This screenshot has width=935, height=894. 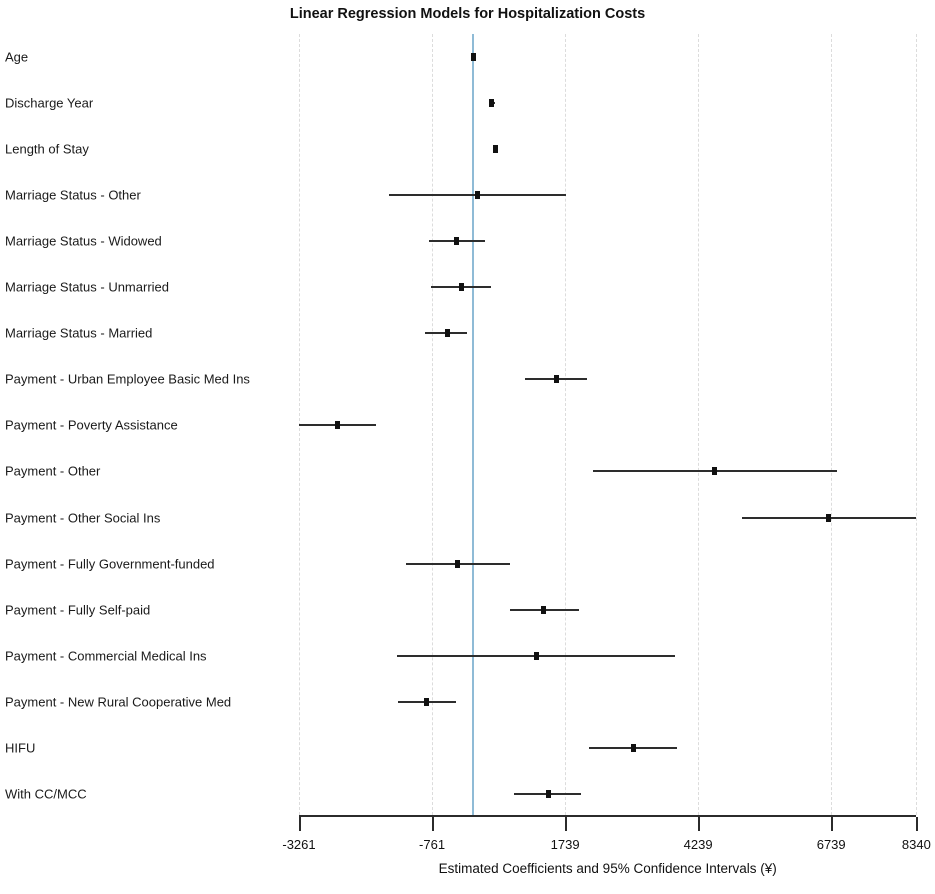 What do you see at coordinates (110, 564) in the screenshot?
I see `category-label: Payment - Fully Government-funded` at bounding box center [110, 564].